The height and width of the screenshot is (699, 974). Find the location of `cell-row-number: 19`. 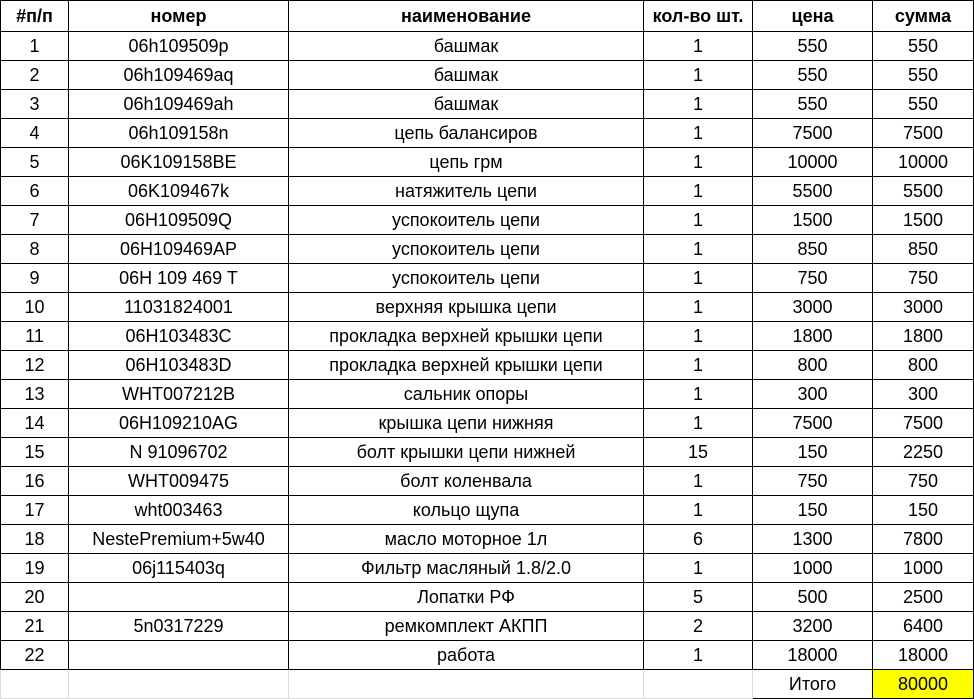

cell-row-number: 19 is located at coordinates (34, 568).